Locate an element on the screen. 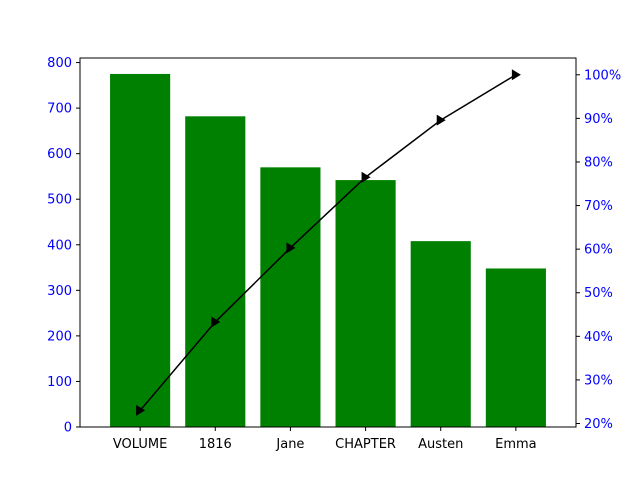  y-left-tick-label: 500 is located at coordinates (59, 200).